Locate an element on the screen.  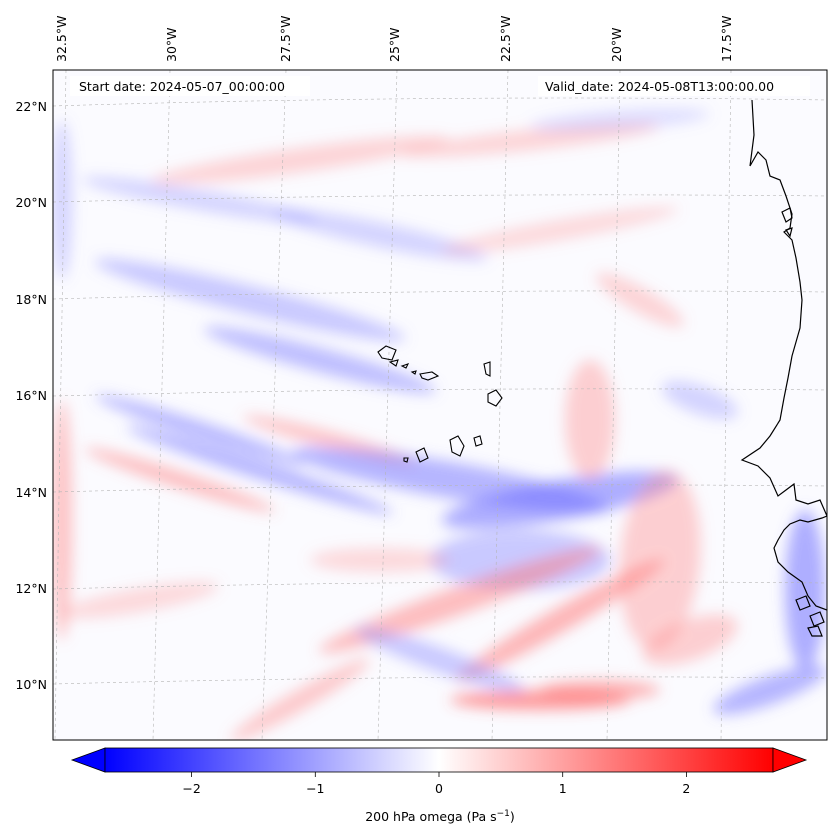
colorbar: −2 −1 0 1 2 200 hPa omega (Pa s−1) is located at coordinates (439, 785).